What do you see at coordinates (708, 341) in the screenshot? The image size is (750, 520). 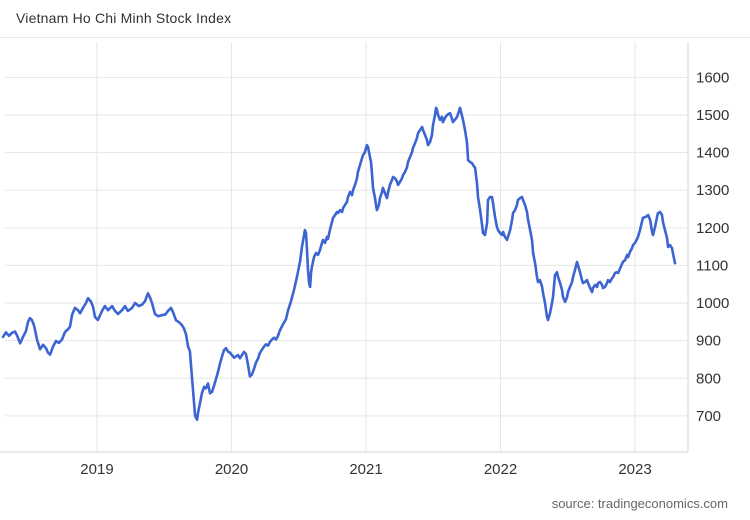 I see `y-tick-label: 900` at bounding box center [708, 341].